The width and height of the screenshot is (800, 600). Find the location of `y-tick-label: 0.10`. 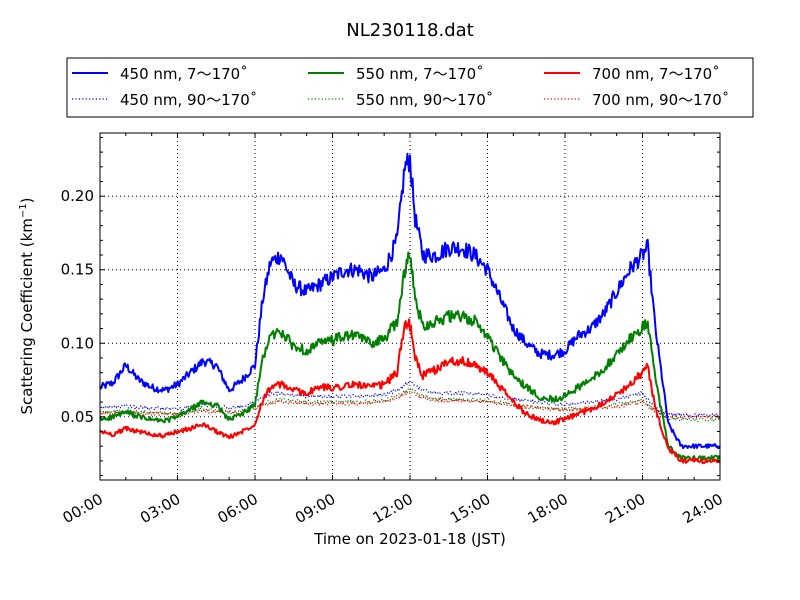

y-tick-label: 0.10 is located at coordinates (77, 343).